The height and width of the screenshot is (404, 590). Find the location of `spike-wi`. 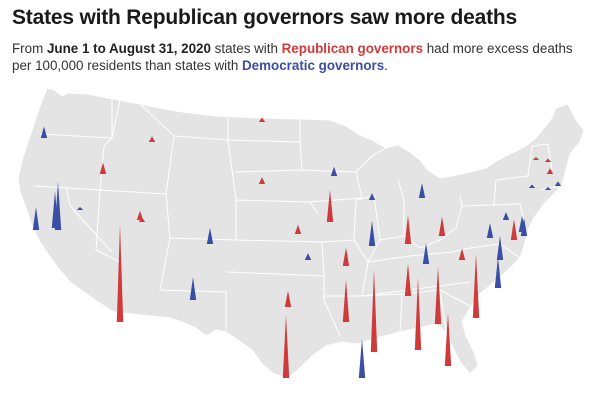

spike-wi is located at coordinates (372, 196).